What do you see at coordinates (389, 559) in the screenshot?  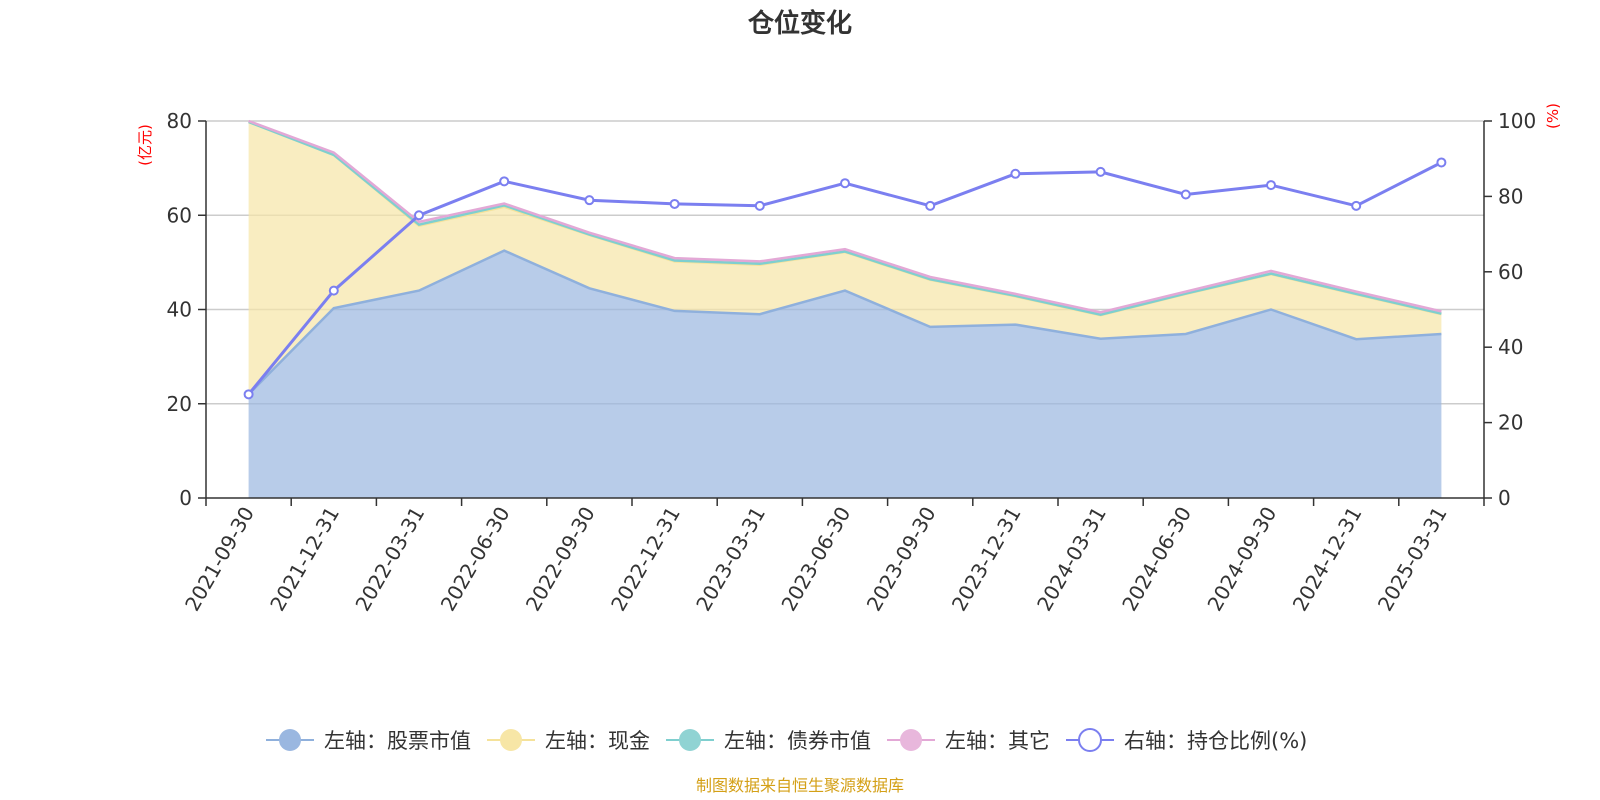 I see `x-tick-label: 2022-03-31` at bounding box center [389, 559].